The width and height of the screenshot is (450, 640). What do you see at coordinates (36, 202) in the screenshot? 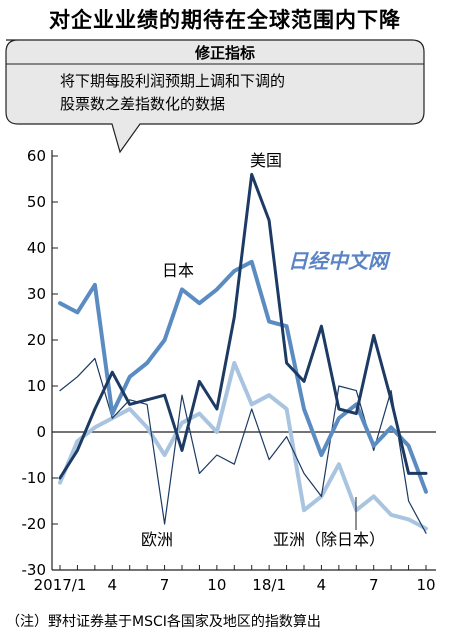
I see `y-tick-label: 50` at bounding box center [36, 202].